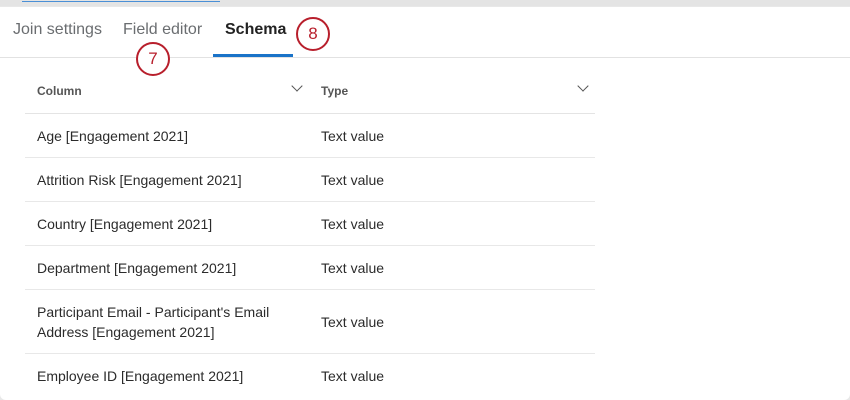  I want to click on column-cell: Department [Engagement 2021], so click(167, 267).